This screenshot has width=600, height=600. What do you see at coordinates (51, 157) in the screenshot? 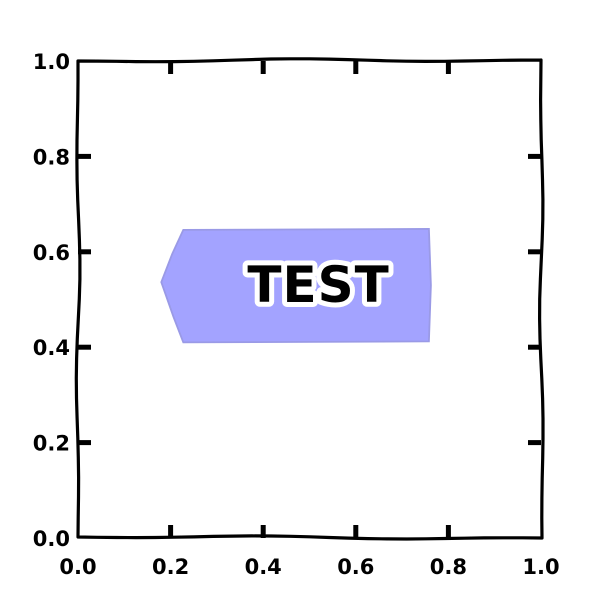
I see `y-tick-label: 0.8` at bounding box center [51, 157].